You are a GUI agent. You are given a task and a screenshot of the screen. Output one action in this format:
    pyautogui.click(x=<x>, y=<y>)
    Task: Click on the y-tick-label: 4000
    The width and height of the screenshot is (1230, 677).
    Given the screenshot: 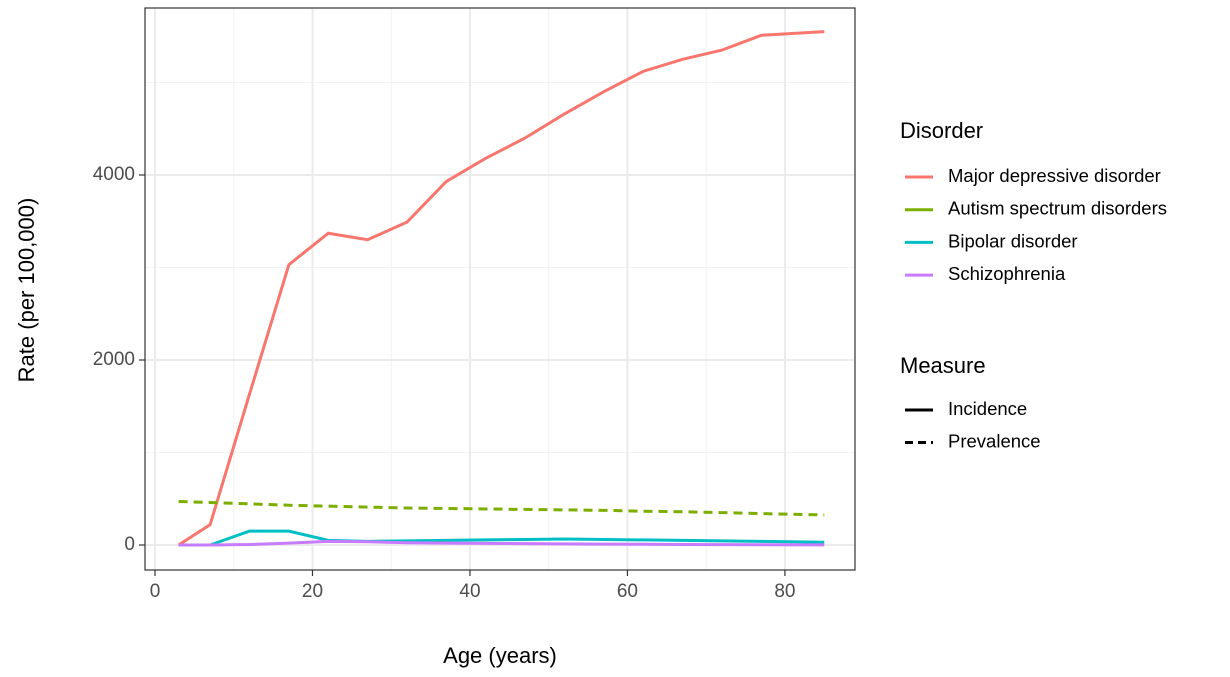 What is the action you would take?
    pyautogui.click(x=114, y=174)
    